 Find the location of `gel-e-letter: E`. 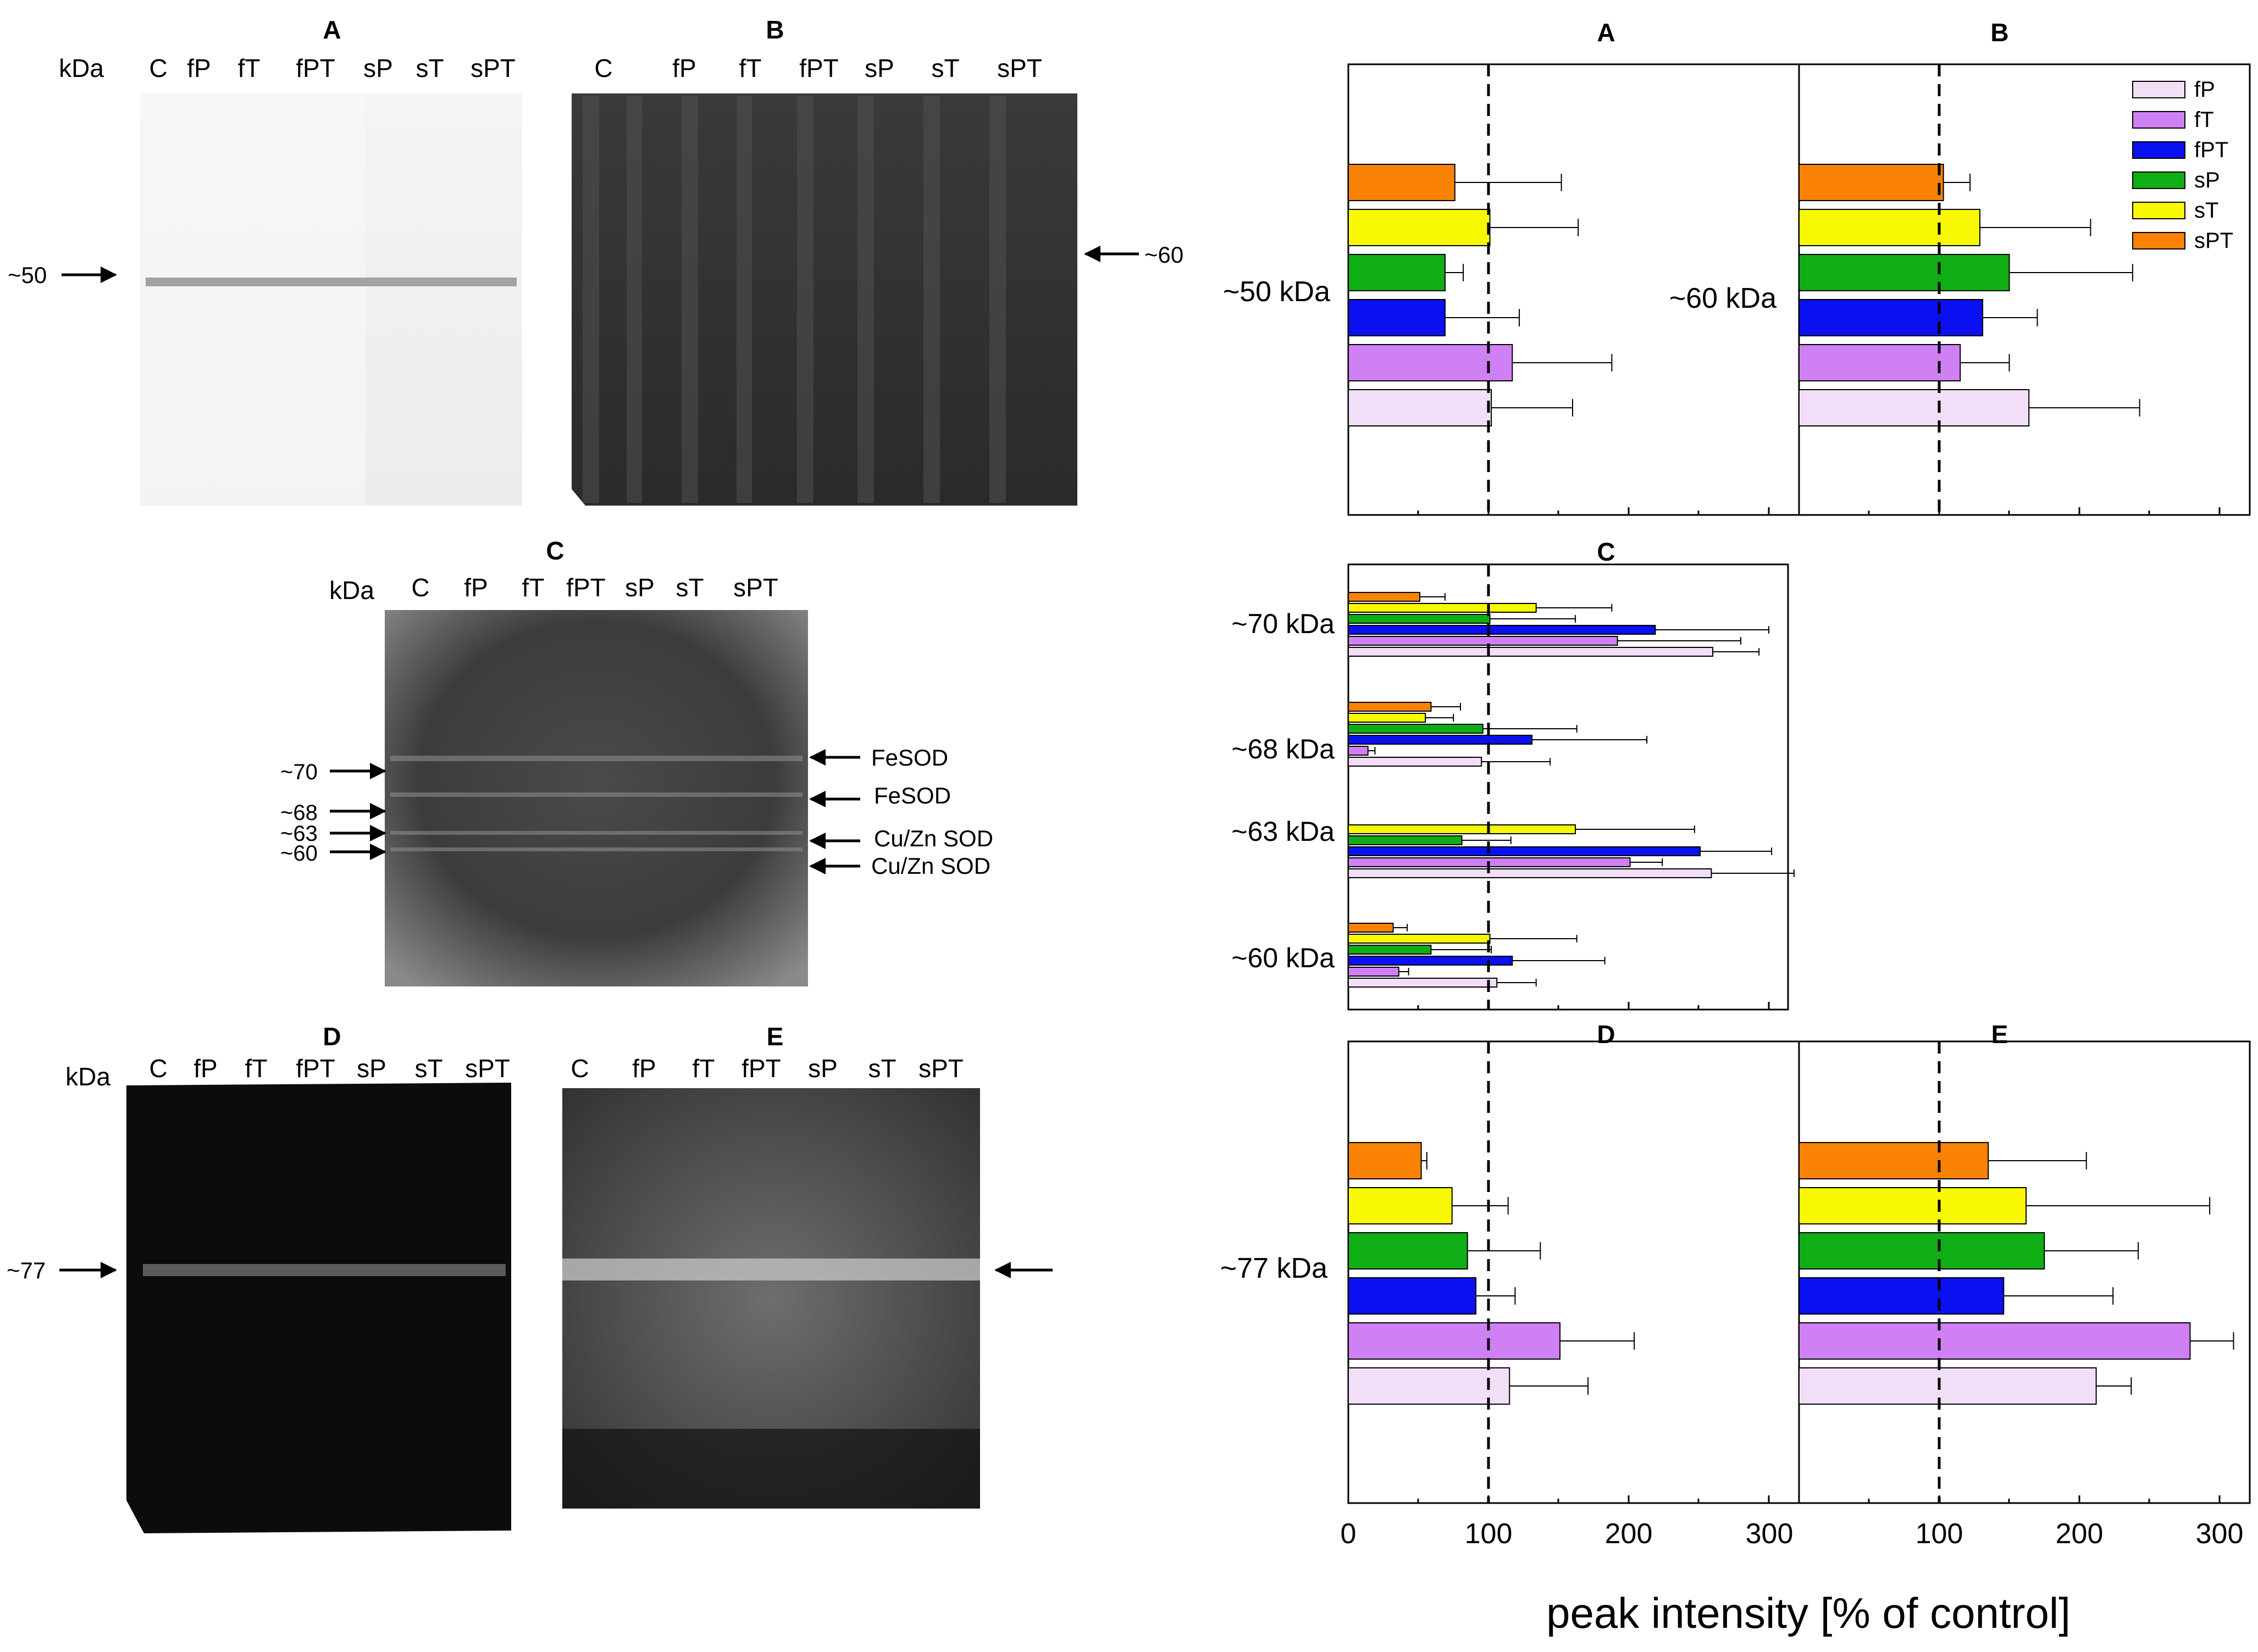

gel-e-letter: E is located at coordinates (775, 1036).